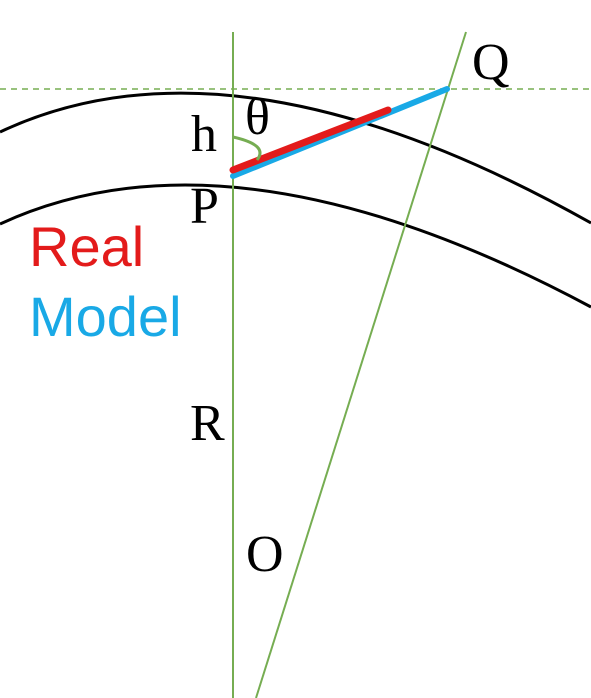  What do you see at coordinates (340, 132) in the screenshot?
I see `model-line` at bounding box center [340, 132].